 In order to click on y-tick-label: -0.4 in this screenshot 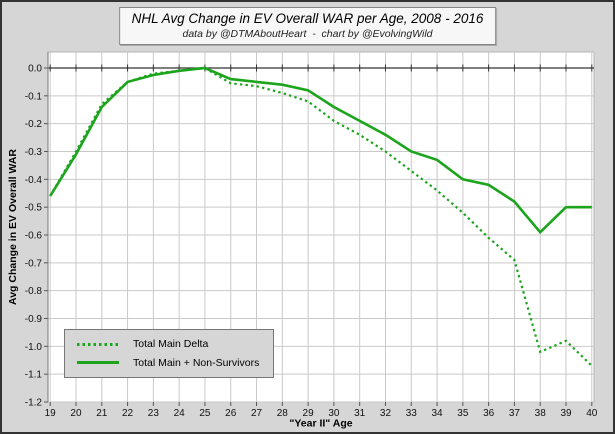, I will do `click(34, 180)`.